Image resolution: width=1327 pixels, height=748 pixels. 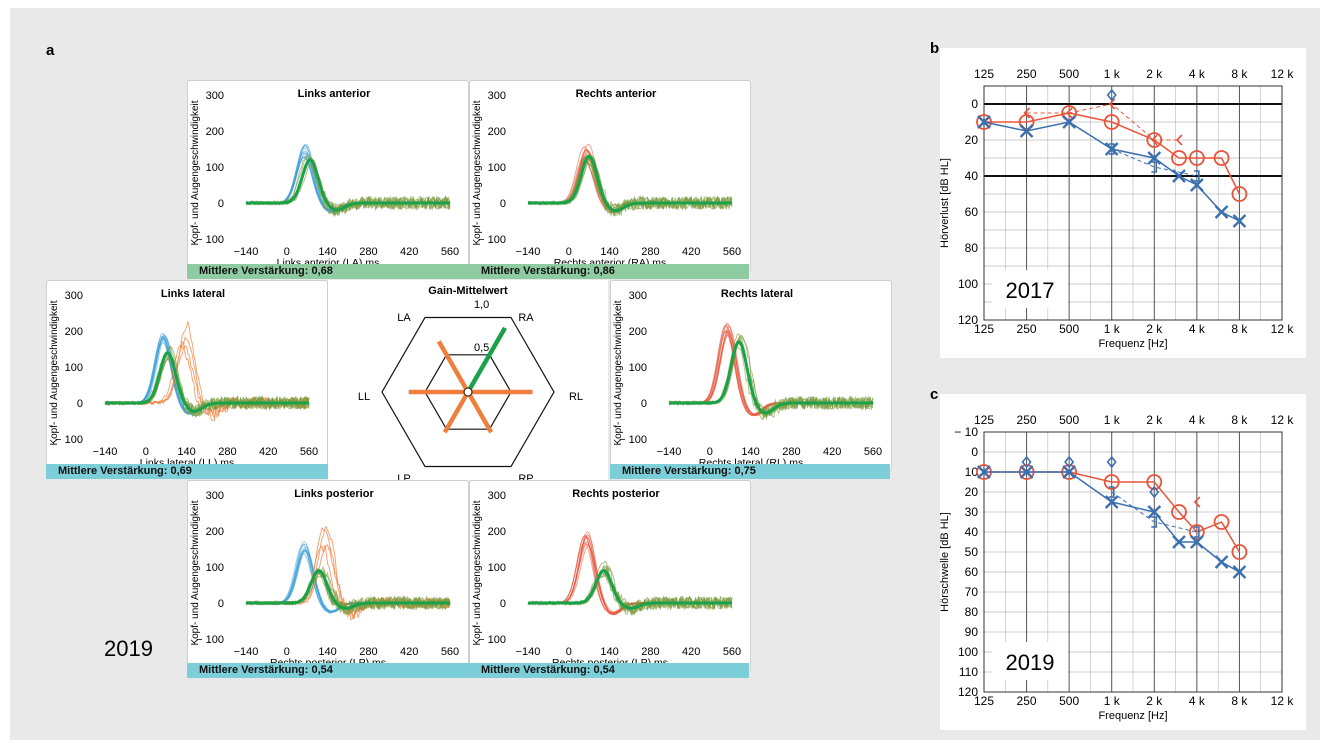 I want to click on radar-ring-outer, so click(x=468, y=392).